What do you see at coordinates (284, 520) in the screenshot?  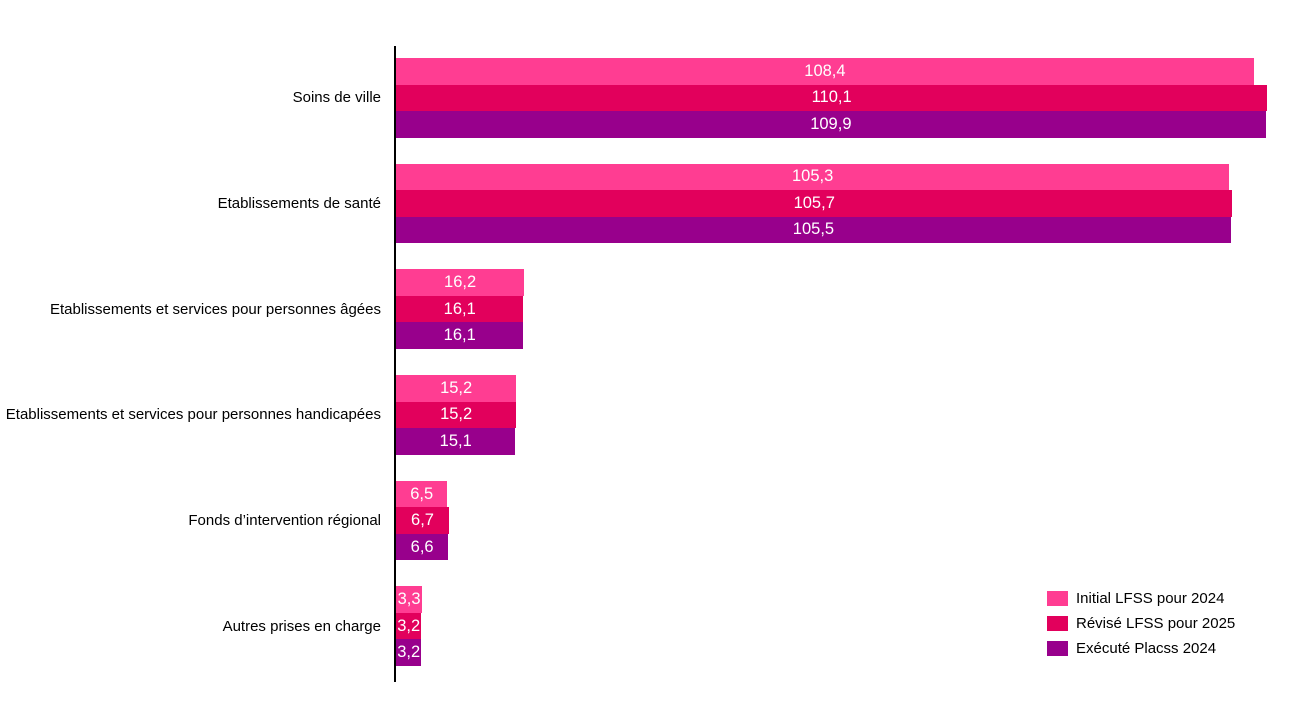 I see `category-label: Fonds d’intervention régional` at bounding box center [284, 520].